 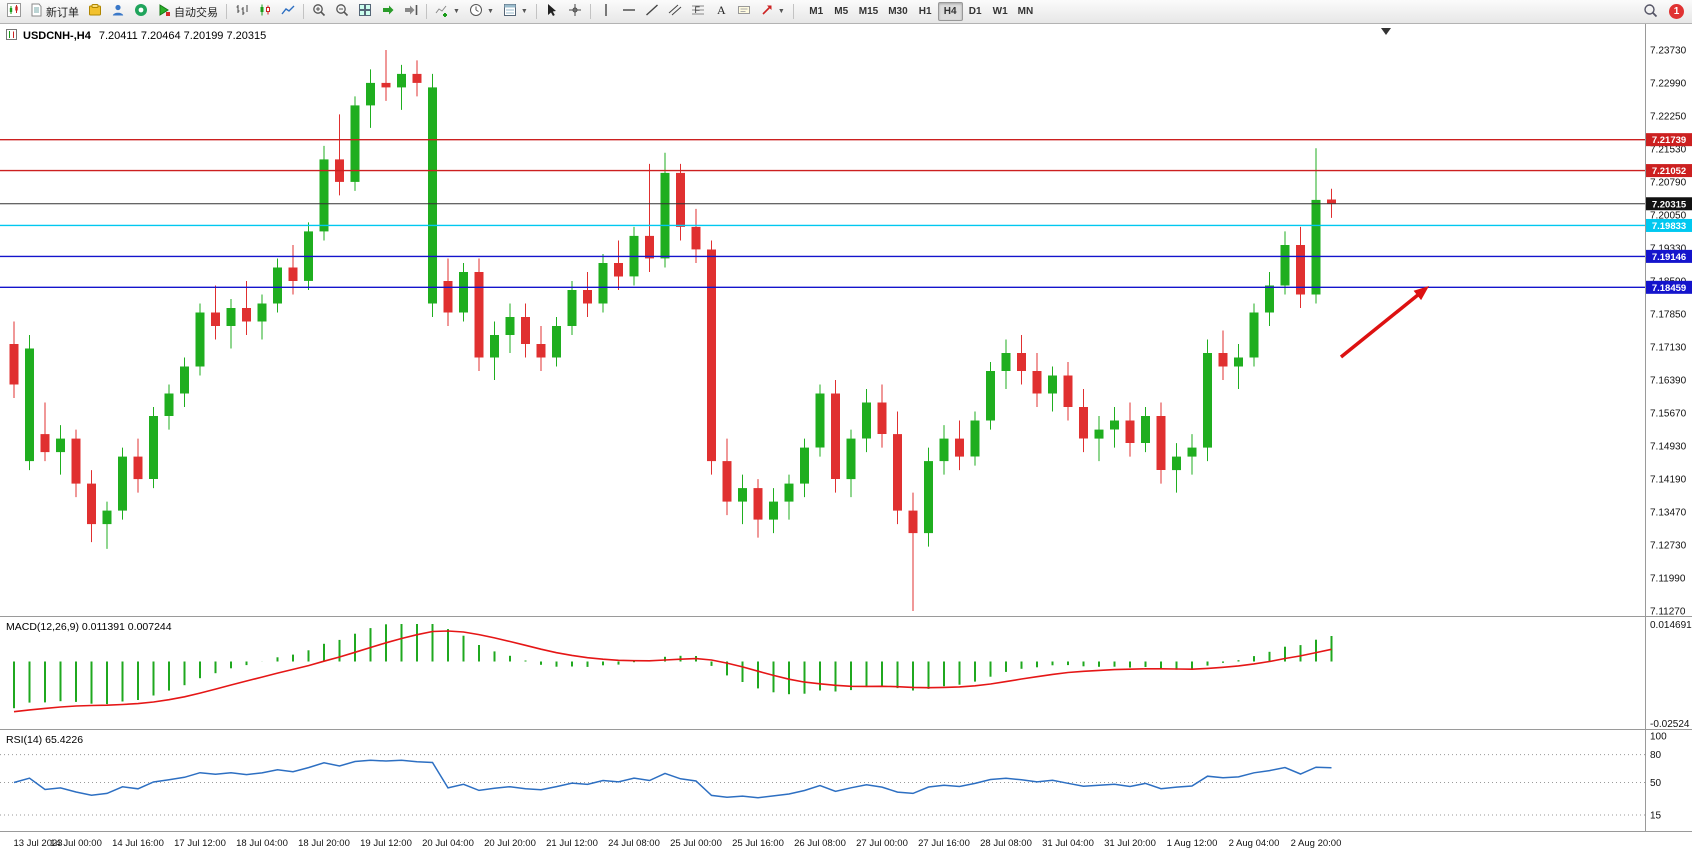 What do you see at coordinates (1668, 447) in the screenshot?
I see `svg-text: 7.14930` at bounding box center [1668, 447].